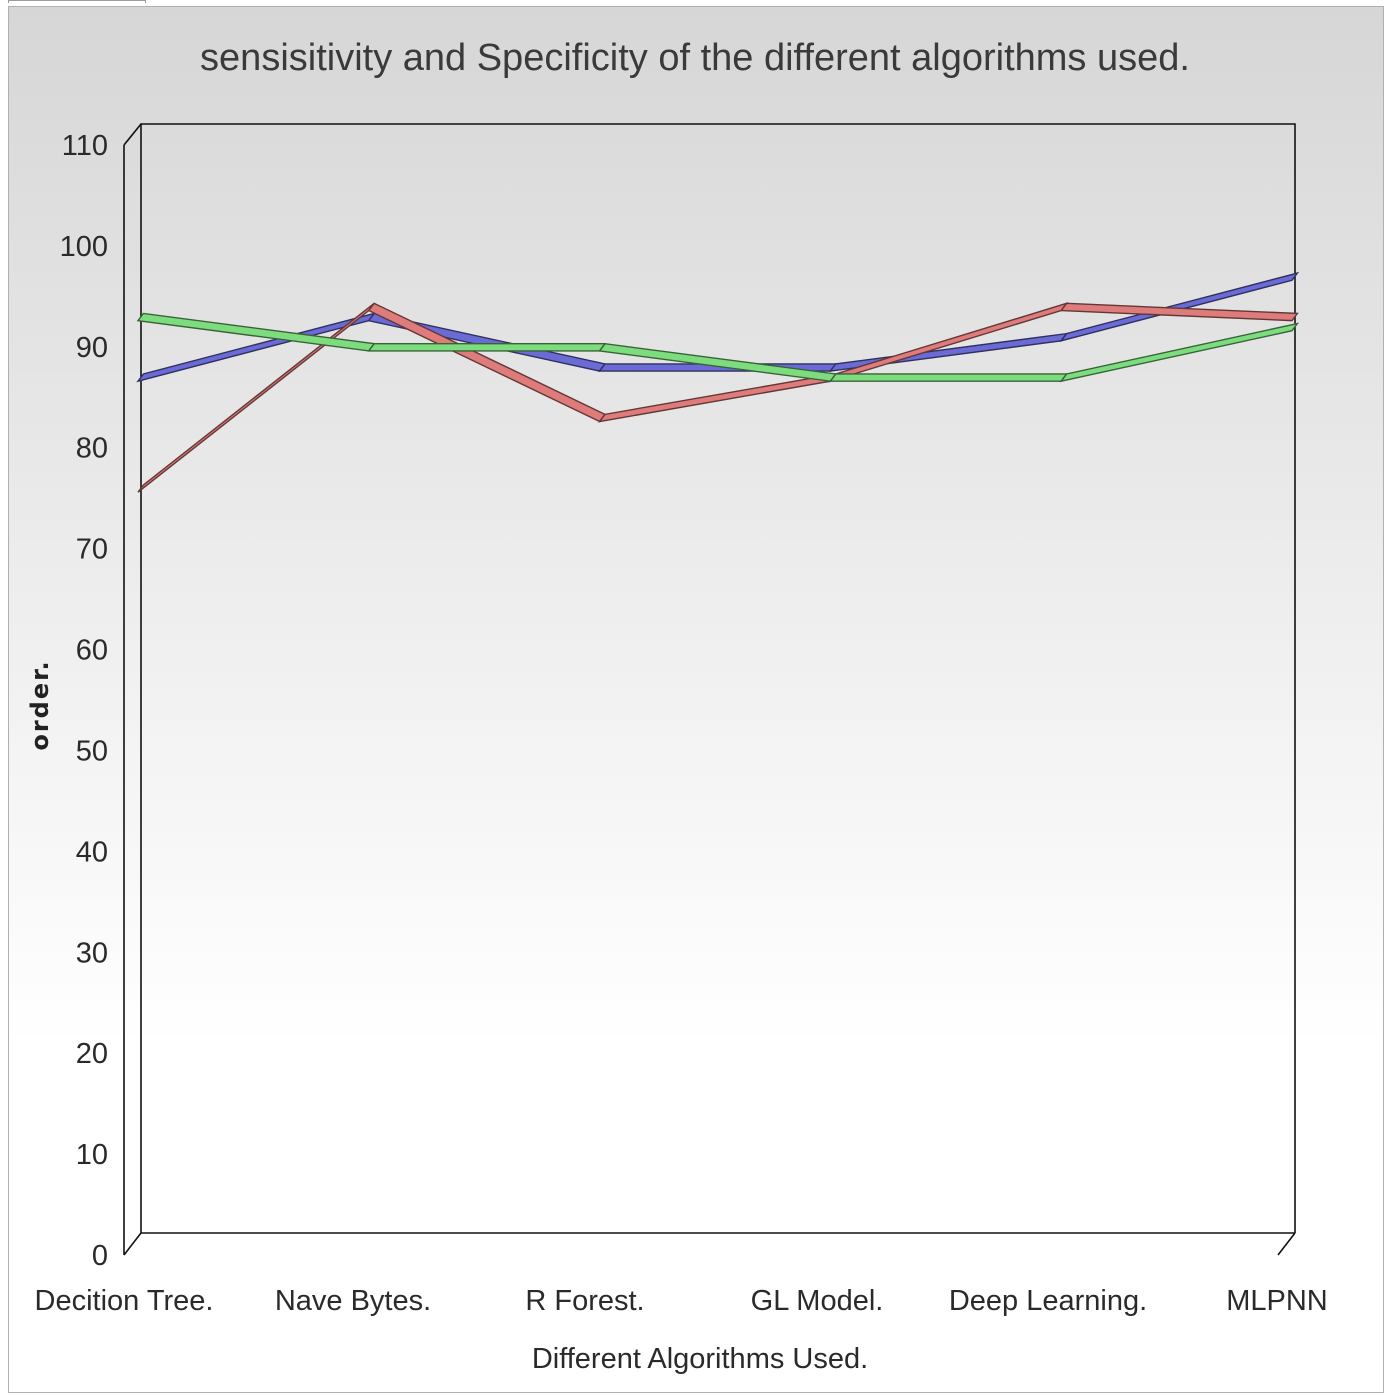 This screenshot has width=1386, height=1395. I want to click on series-lines, so click(718, 382).